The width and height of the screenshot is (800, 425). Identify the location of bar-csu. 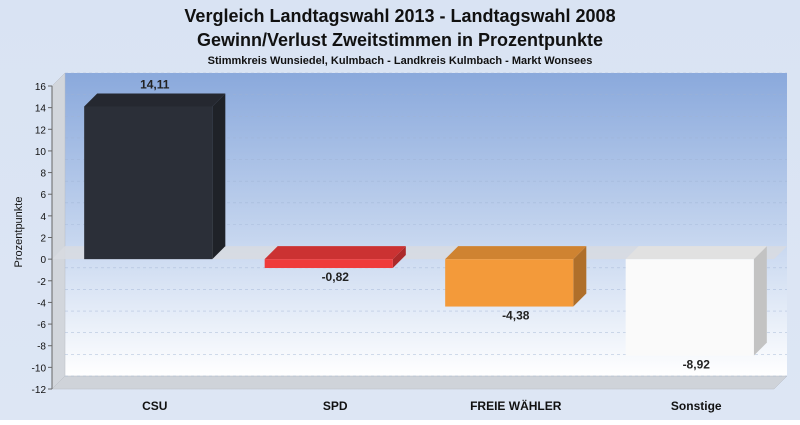
(155, 176).